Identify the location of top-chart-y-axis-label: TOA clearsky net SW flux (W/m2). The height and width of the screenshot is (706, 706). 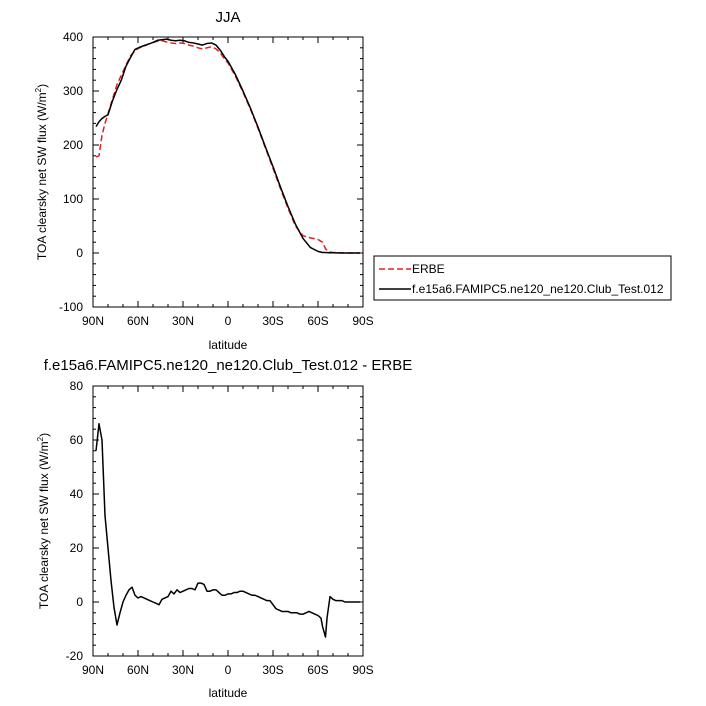
(41, 172).